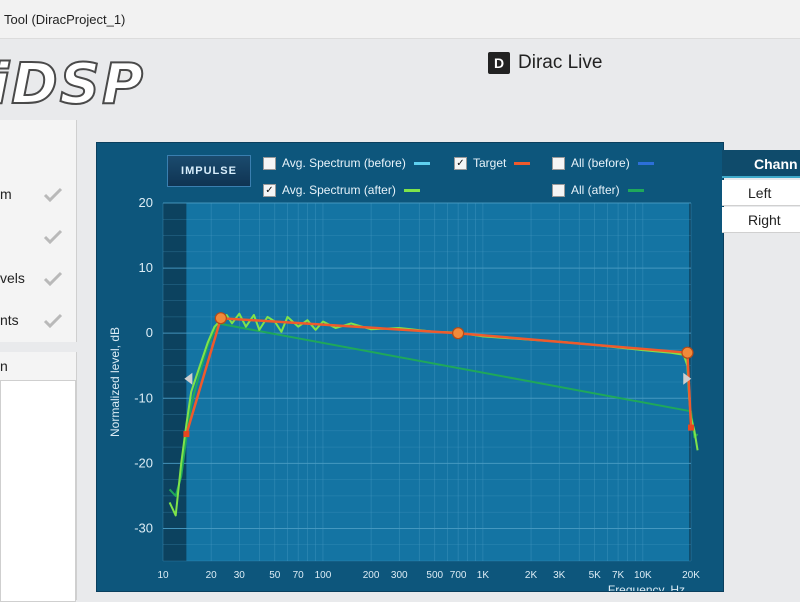  Describe the element at coordinates (146, 267) in the screenshot. I see `y-tick-label: 10` at that location.